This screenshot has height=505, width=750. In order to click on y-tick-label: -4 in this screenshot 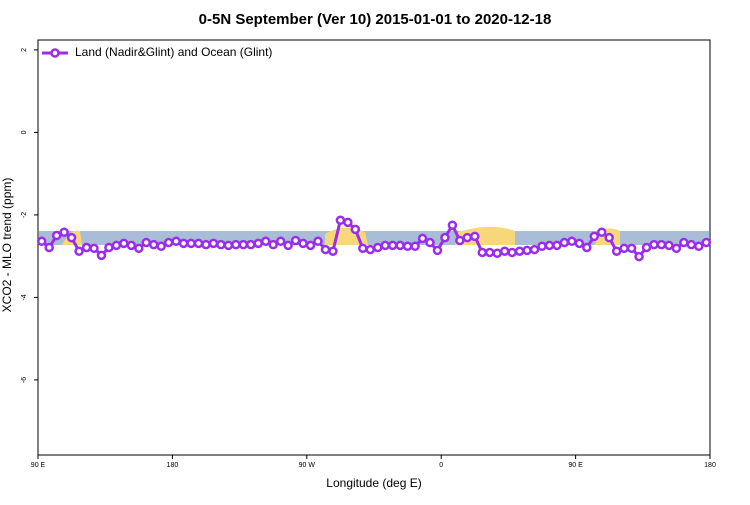, I will do `click(24, 297)`.